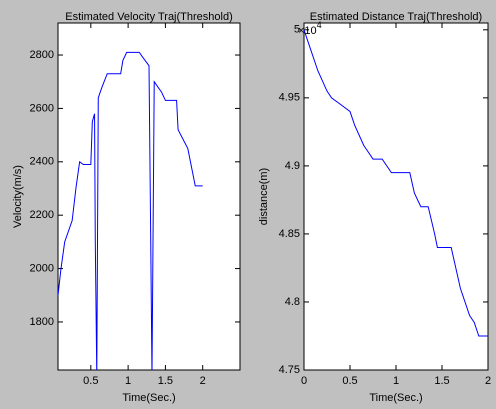  I want to click on y-multiplier: ×10⁴, so click(310, 28).